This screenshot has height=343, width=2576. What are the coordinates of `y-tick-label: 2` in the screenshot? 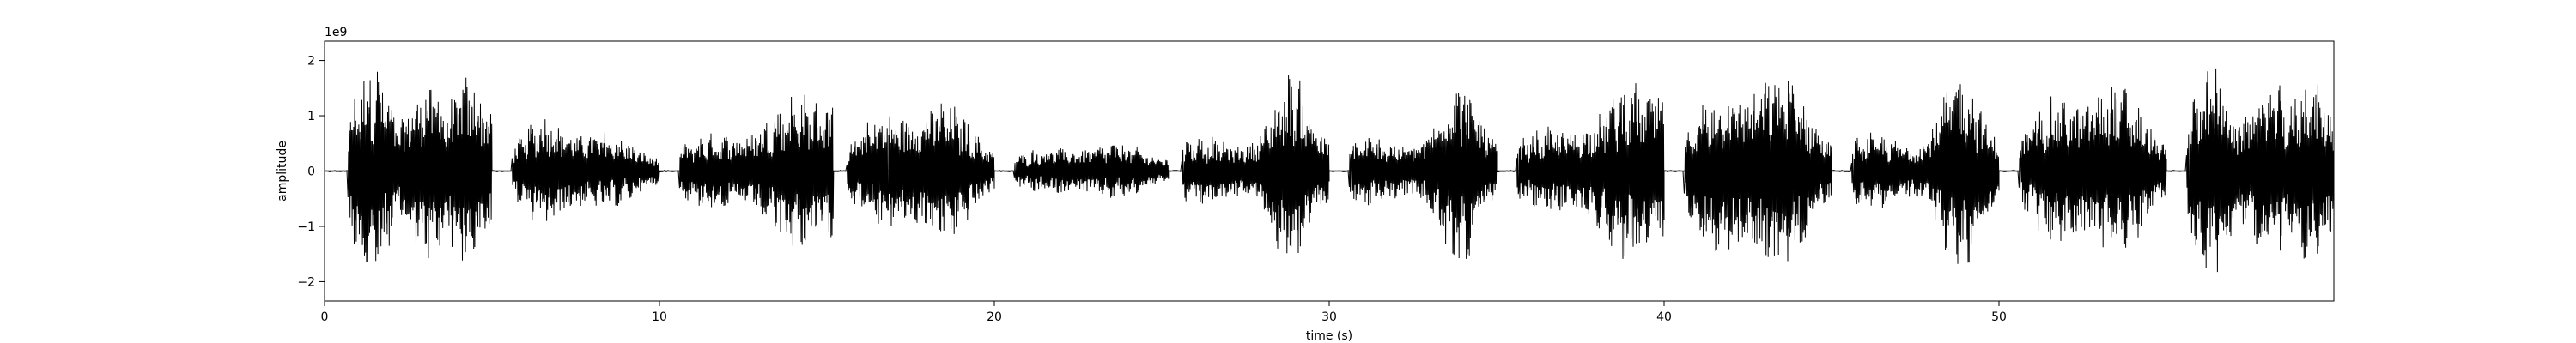 It's located at (311, 62).